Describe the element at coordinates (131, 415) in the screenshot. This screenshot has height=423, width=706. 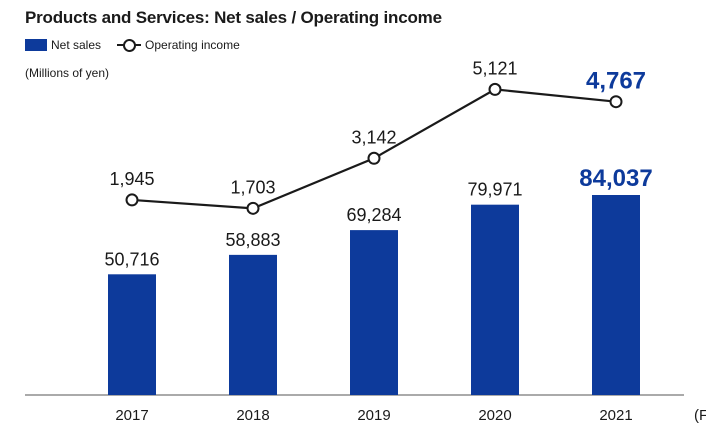
I see `x-tick-2017: 2017` at that location.